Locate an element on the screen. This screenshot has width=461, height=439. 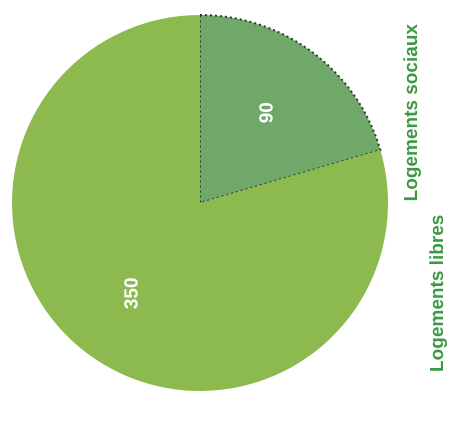
data-label: 350 is located at coordinates (131, 293).